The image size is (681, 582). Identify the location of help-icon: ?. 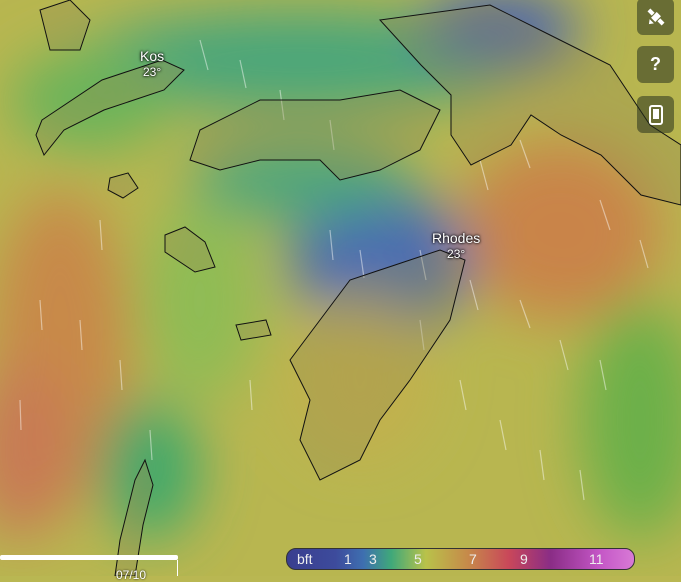
(655, 64).